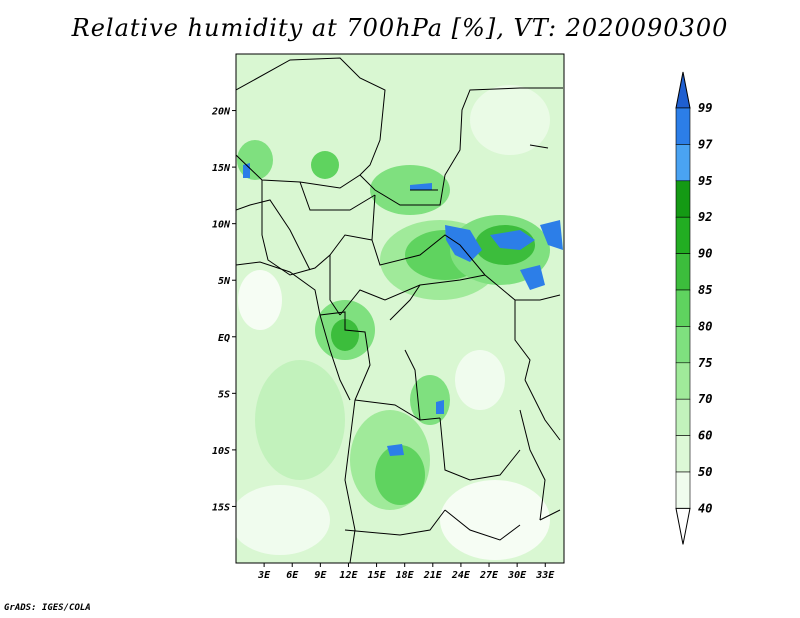 The height and width of the screenshot is (618, 800). What do you see at coordinates (705, 399) in the screenshot?
I see `colorbar-label: 70` at bounding box center [705, 399].